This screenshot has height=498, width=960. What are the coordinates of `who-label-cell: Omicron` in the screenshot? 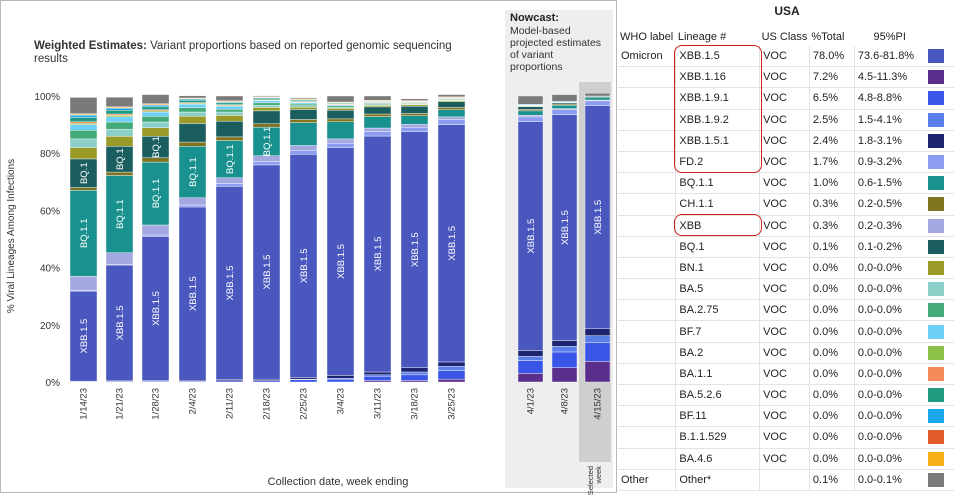 It's located at (647, 57).